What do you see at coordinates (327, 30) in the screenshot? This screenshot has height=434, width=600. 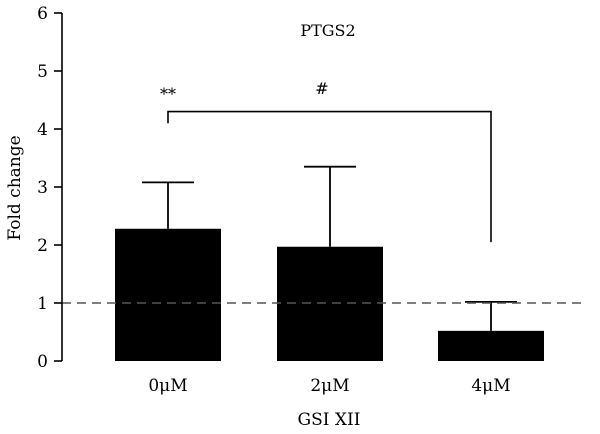 I see `chart-title: PTGS2` at bounding box center [327, 30].